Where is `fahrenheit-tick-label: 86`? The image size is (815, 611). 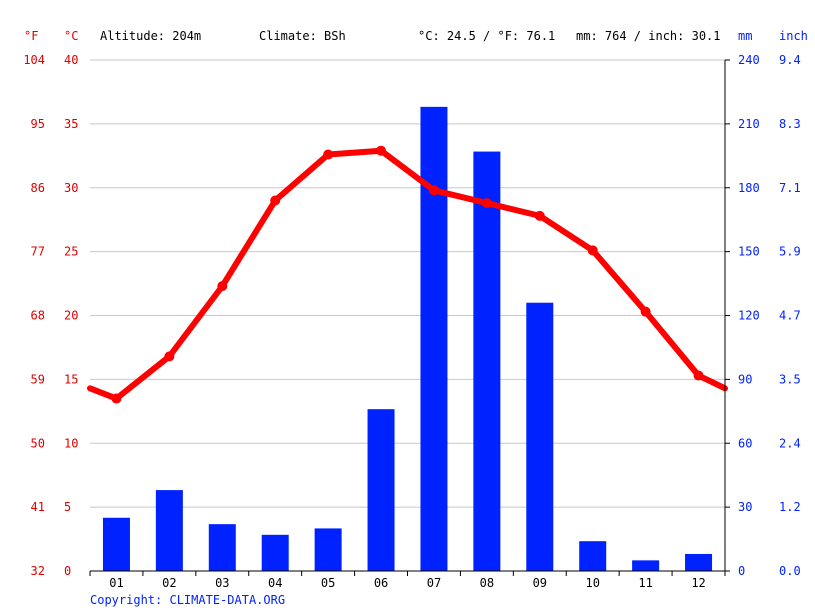
fahrenheit-tick-label: 86 is located at coordinates (38, 188).